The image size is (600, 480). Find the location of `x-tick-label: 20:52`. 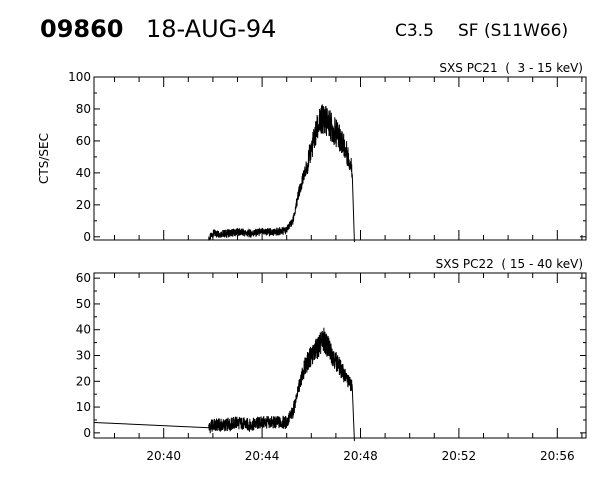

x-tick-label: 20:52 is located at coordinates (459, 456).